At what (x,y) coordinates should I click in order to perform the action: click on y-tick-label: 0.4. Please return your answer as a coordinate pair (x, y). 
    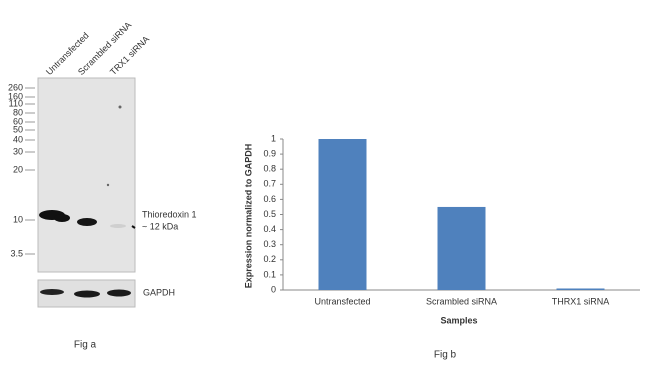
    Looking at the image, I should click on (269, 229).